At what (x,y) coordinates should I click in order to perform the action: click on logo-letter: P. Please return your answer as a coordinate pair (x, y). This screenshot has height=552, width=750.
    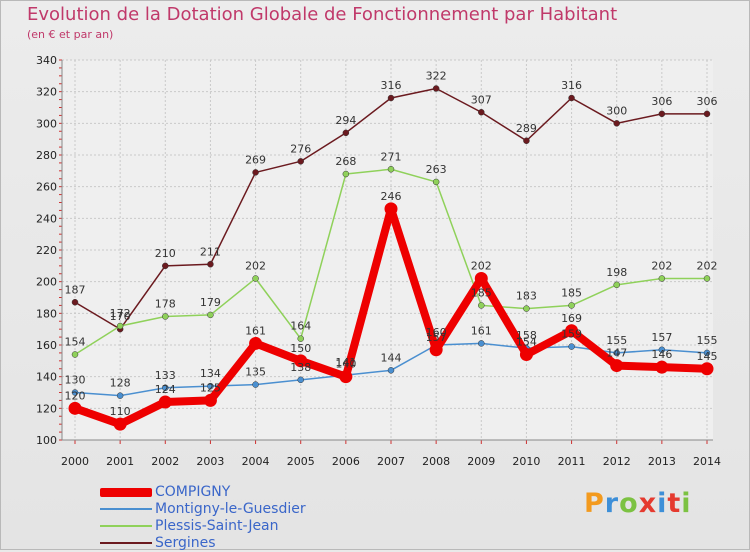
    Looking at the image, I should click on (594, 503).